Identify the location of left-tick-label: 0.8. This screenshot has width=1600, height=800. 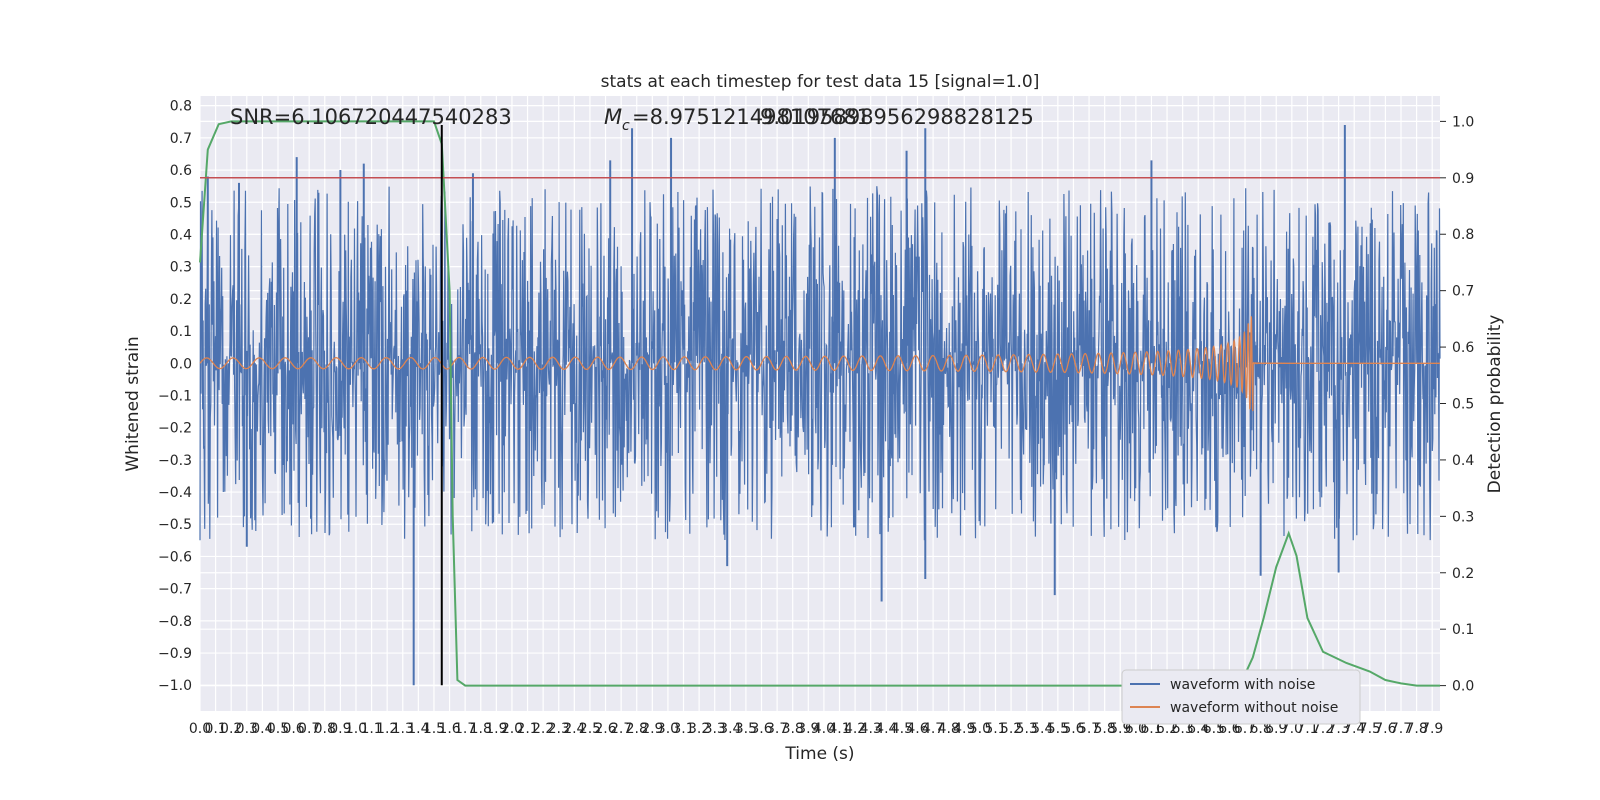
(181, 107).